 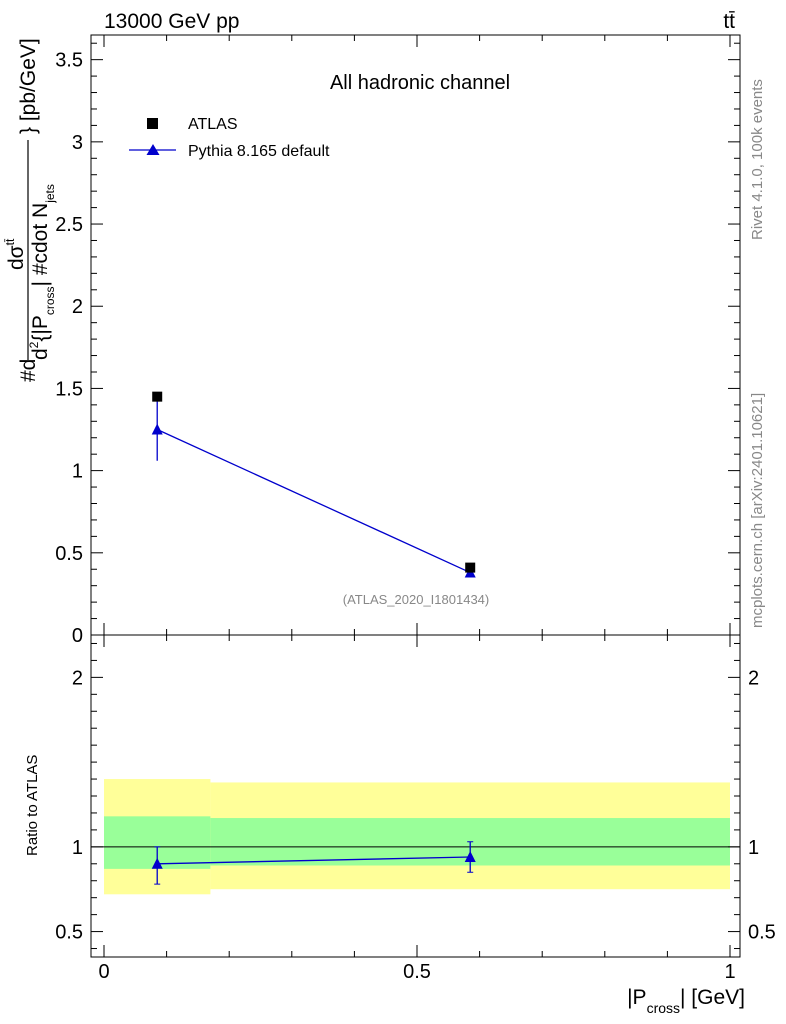 What do you see at coordinates (50, 300) in the screenshot?
I see `ylabel-den-sub: cross` at bounding box center [50, 300].